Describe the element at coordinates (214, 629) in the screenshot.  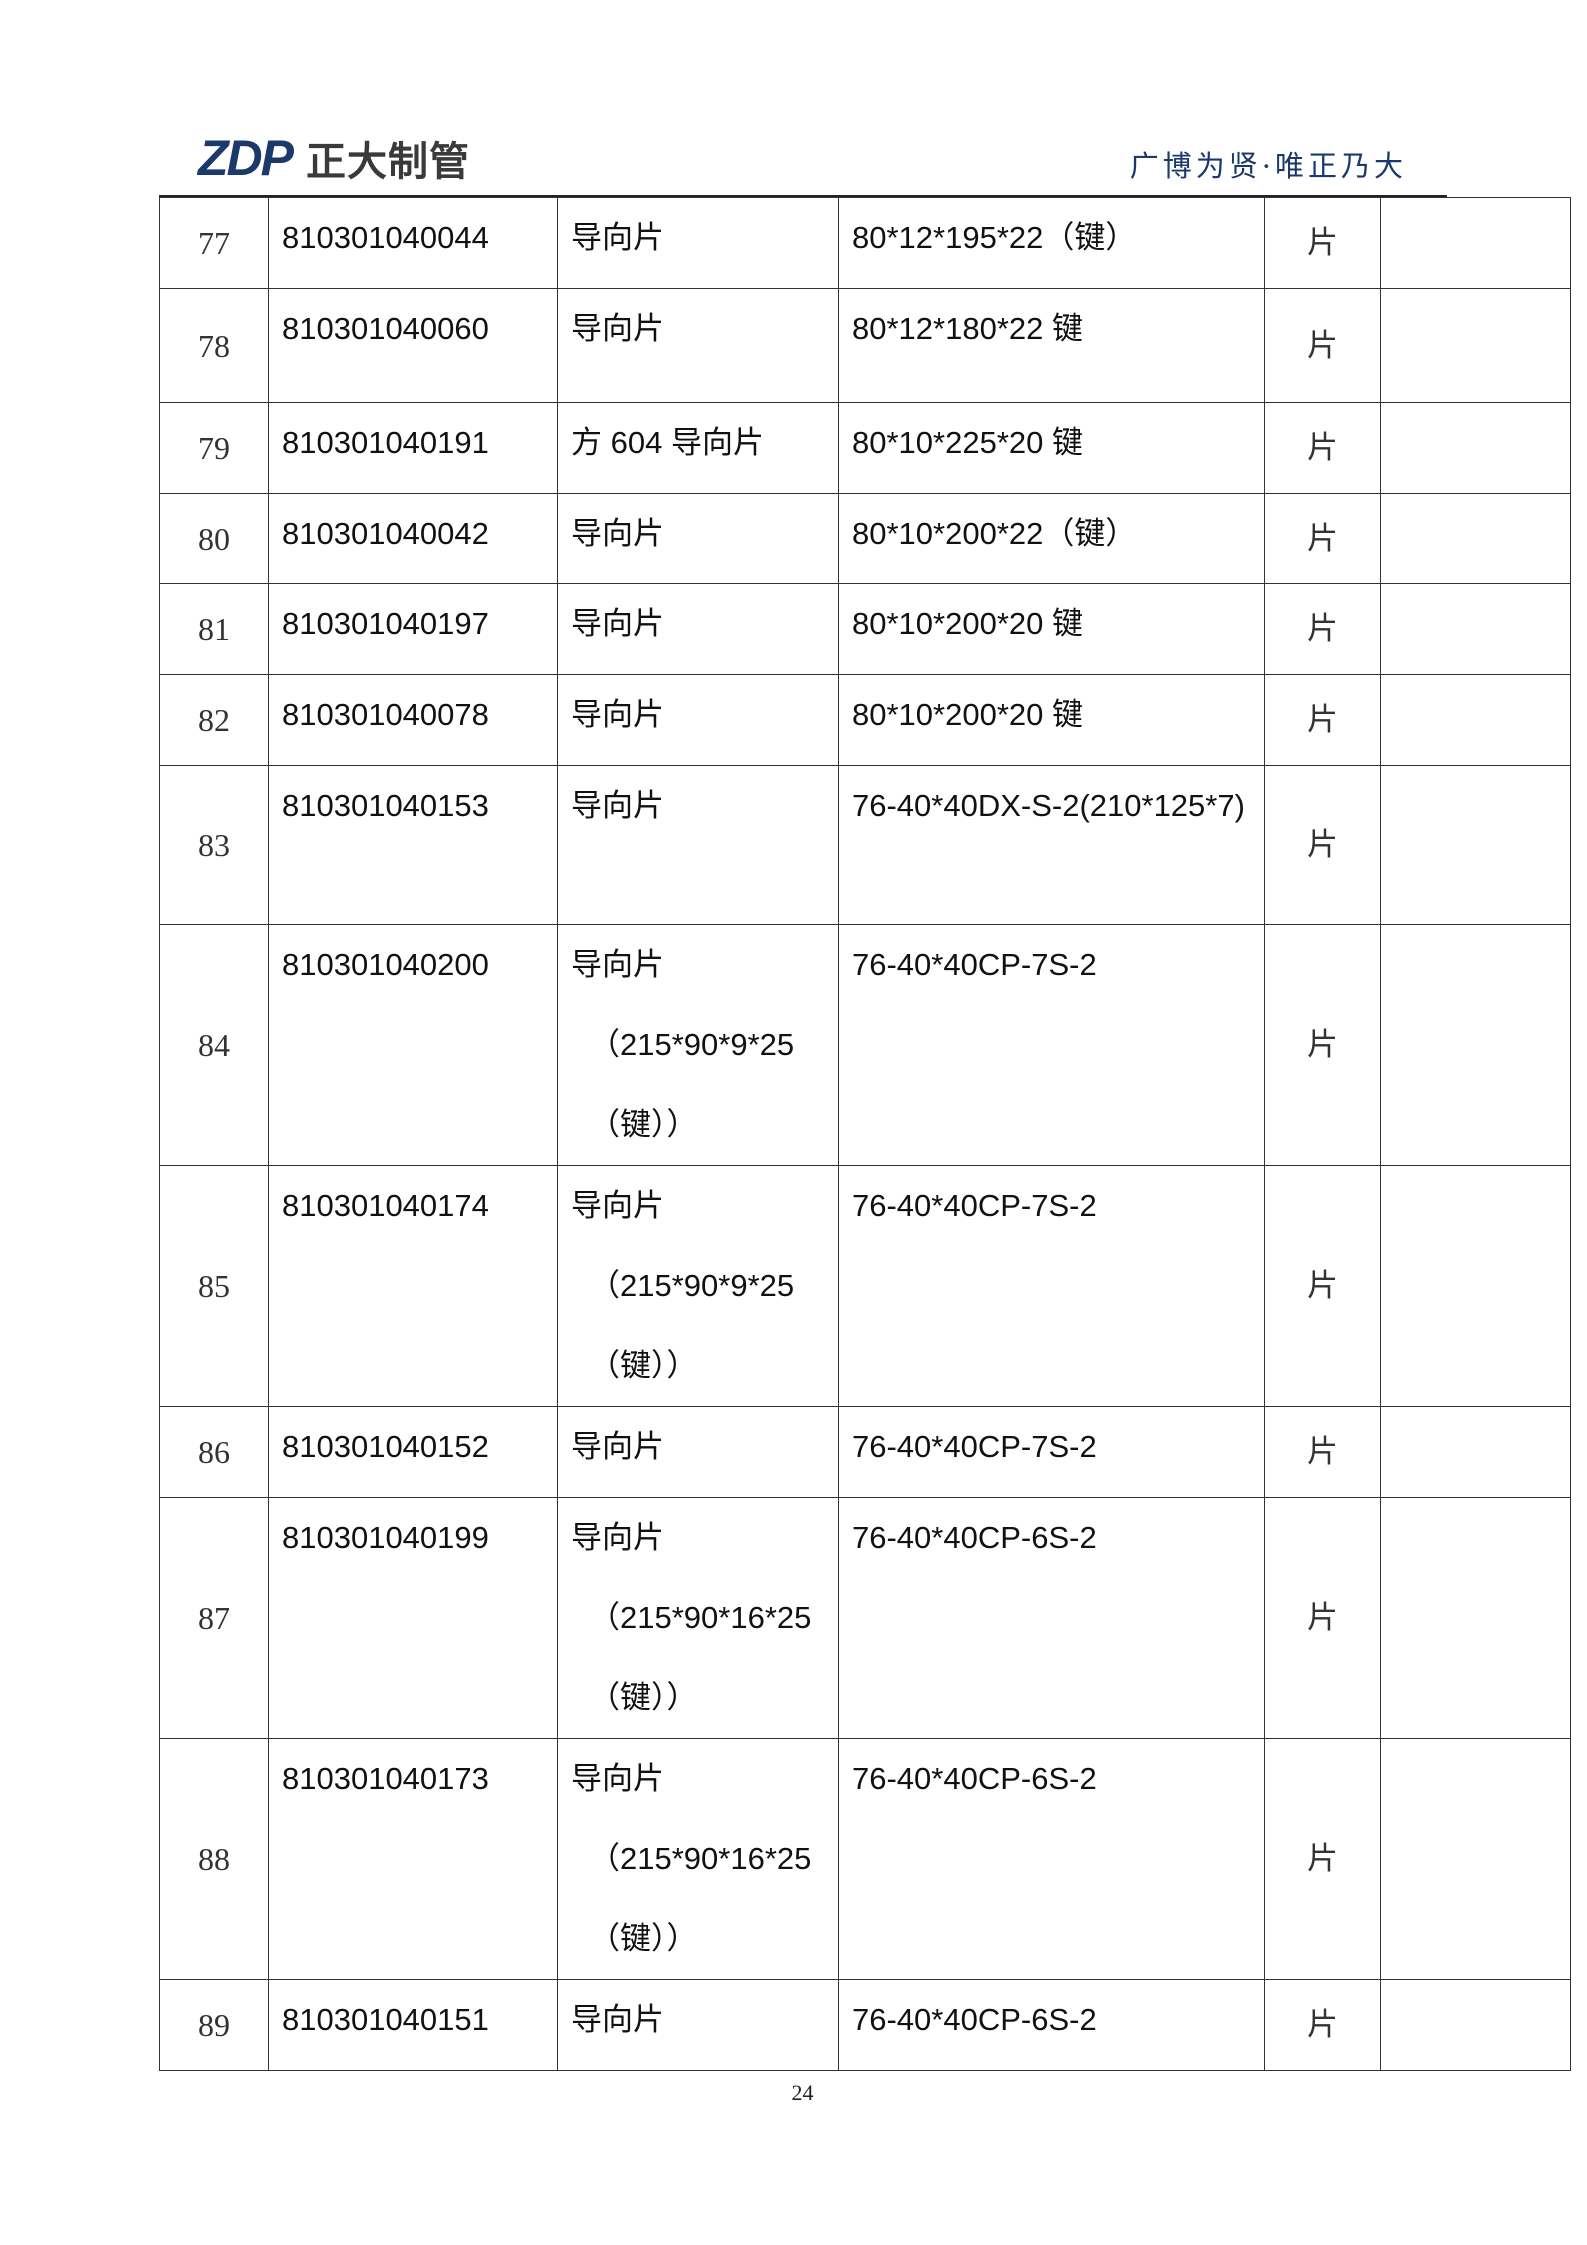
I see `row-number: 81` at that location.